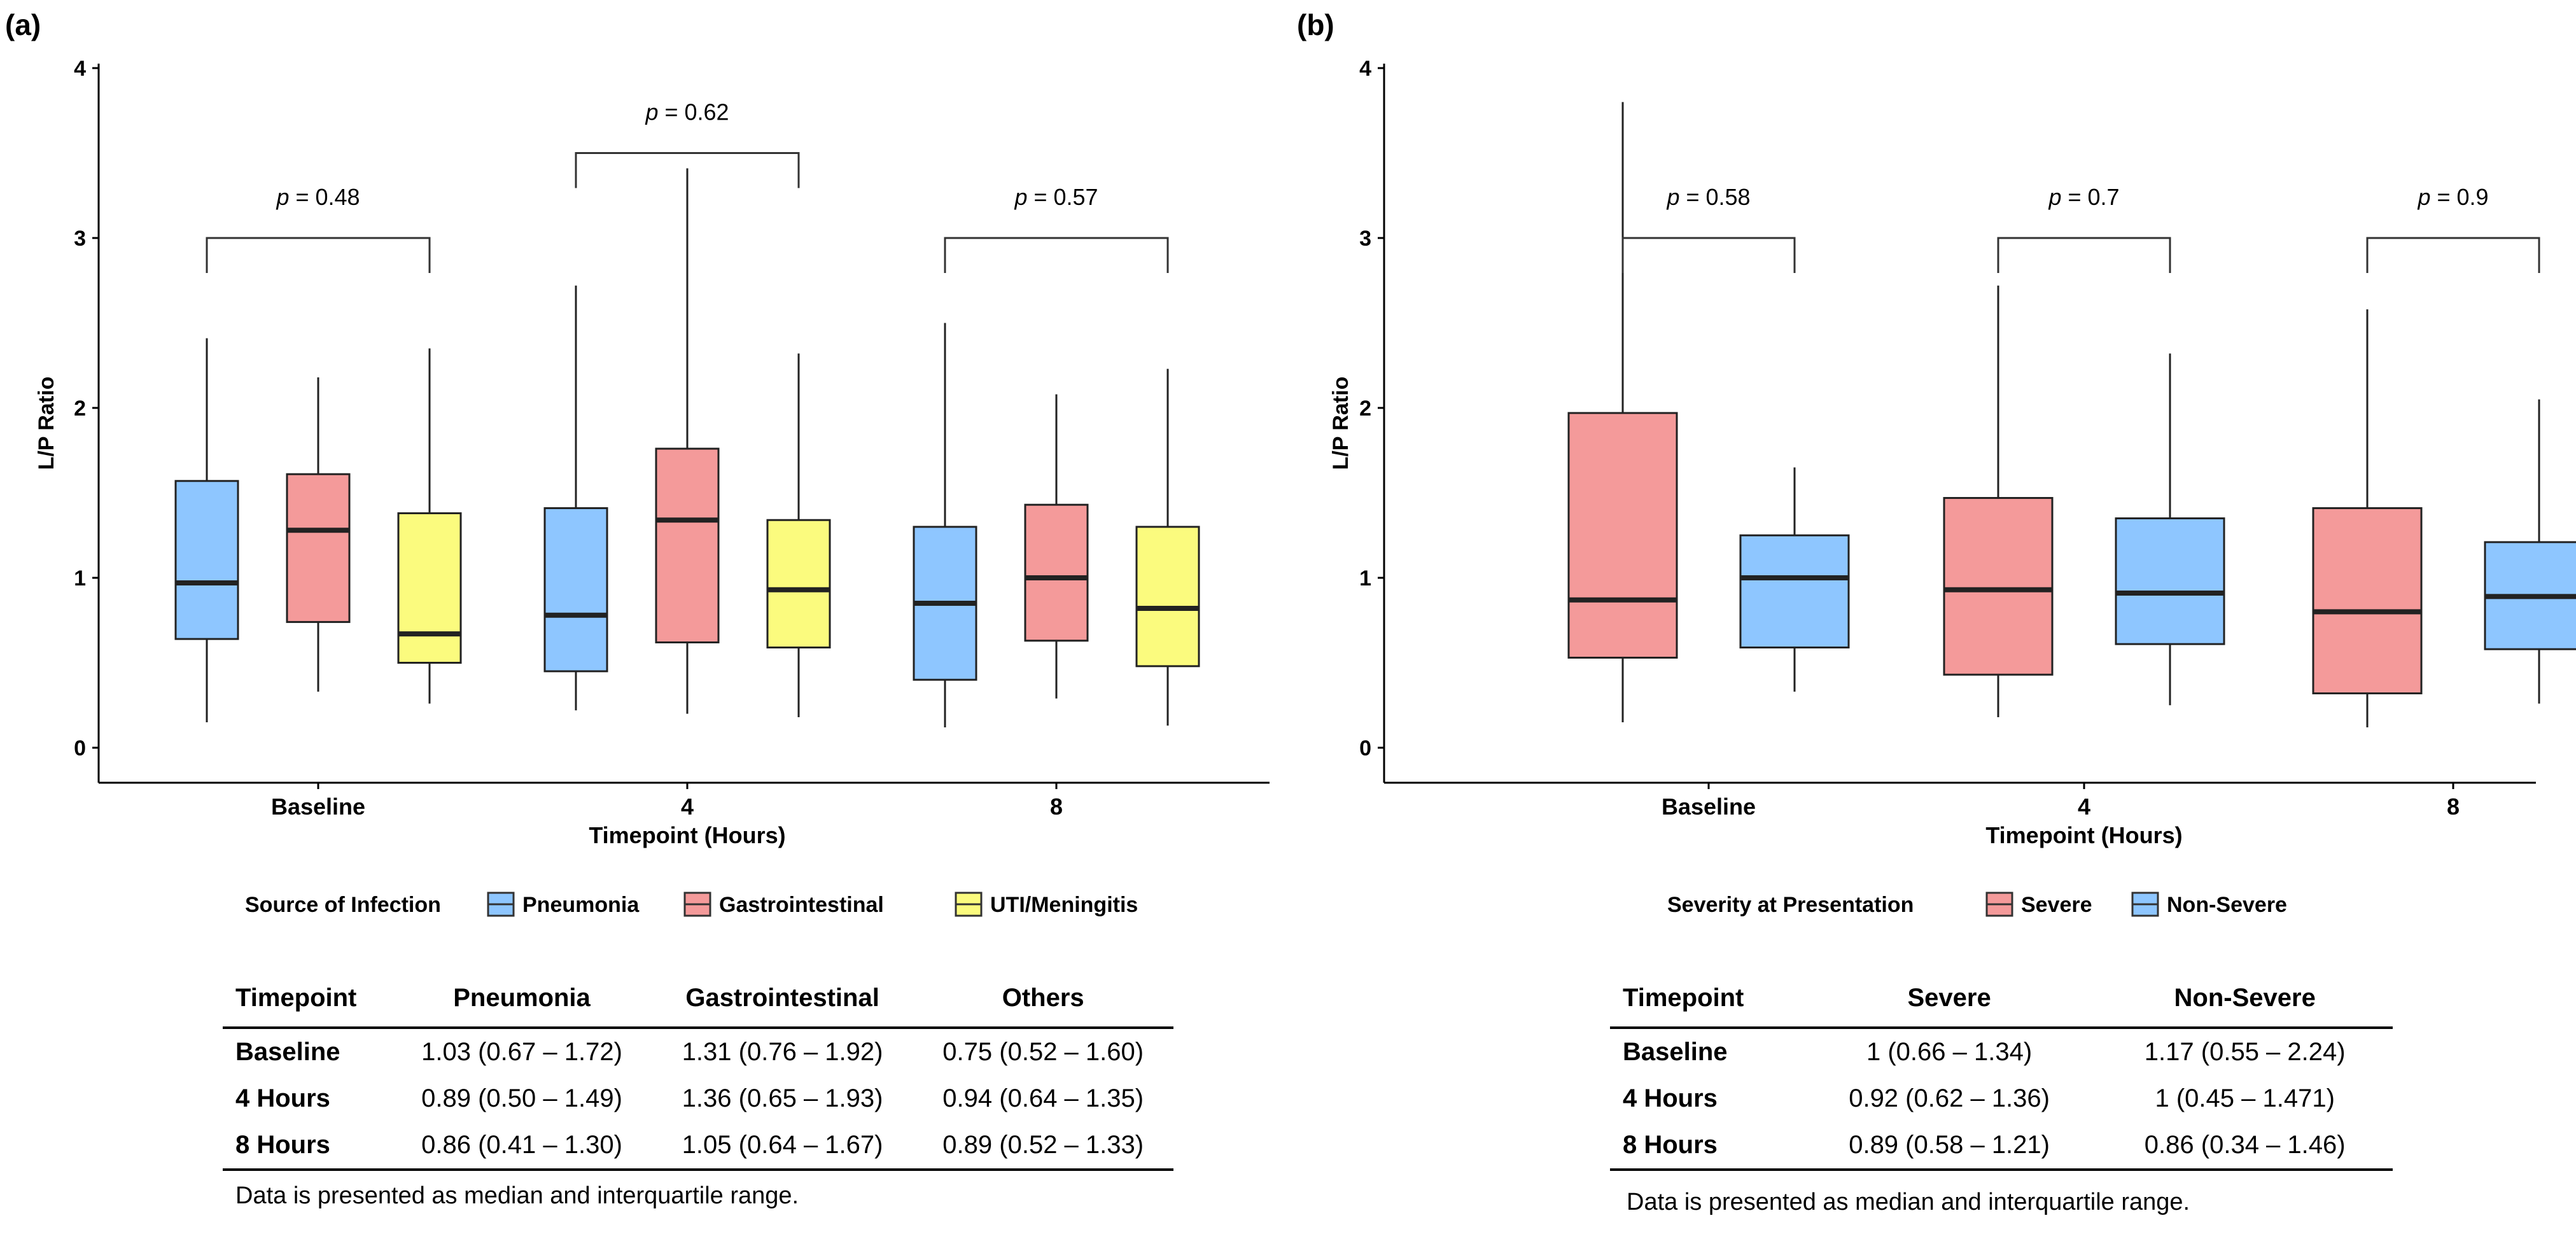  What do you see at coordinates (782, 1146) in the screenshot?
I see `table-cell: 1.05 (0.64 – 1.67)` at bounding box center [782, 1146].